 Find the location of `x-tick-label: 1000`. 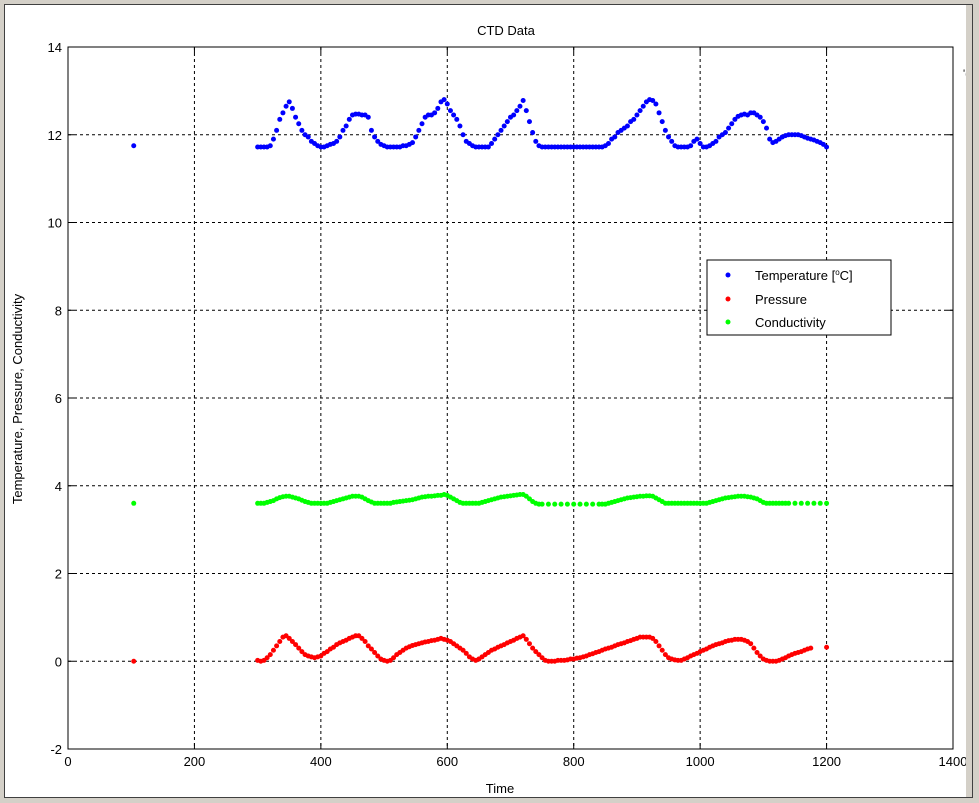

x-tick-label: 1000 is located at coordinates (700, 761).